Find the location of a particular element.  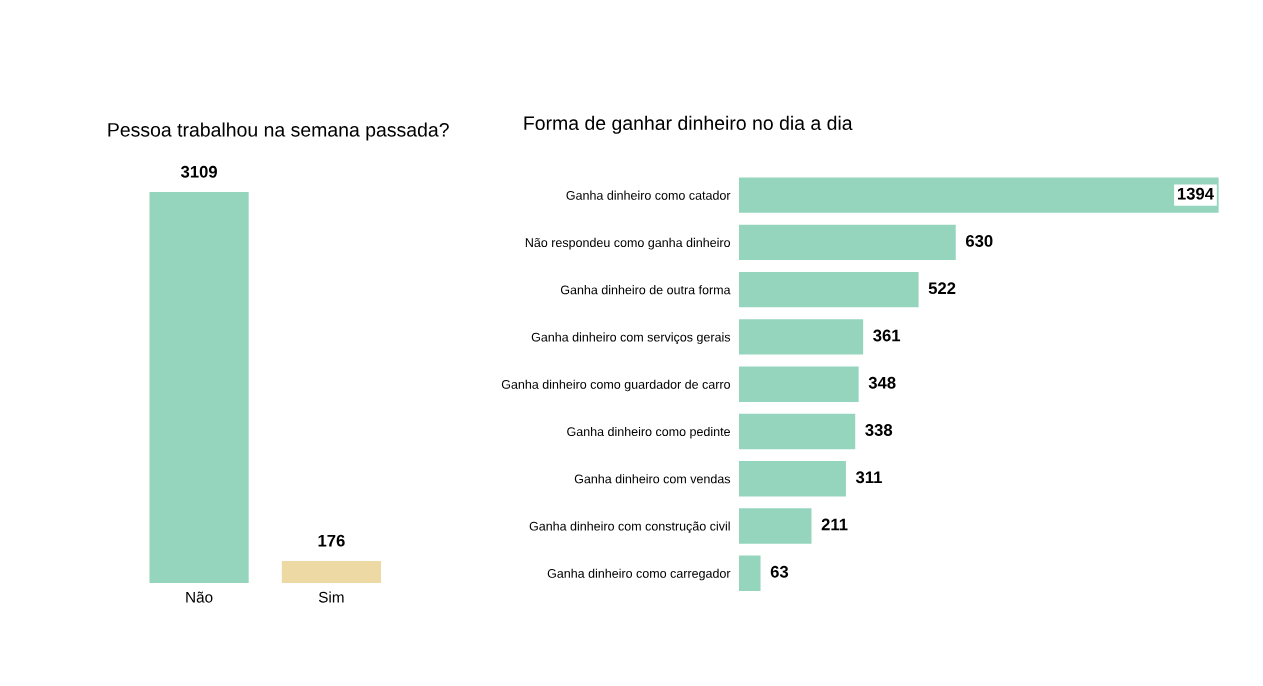

y-tick-label: Não respondeu como ganha dinheiro is located at coordinates (628, 243).